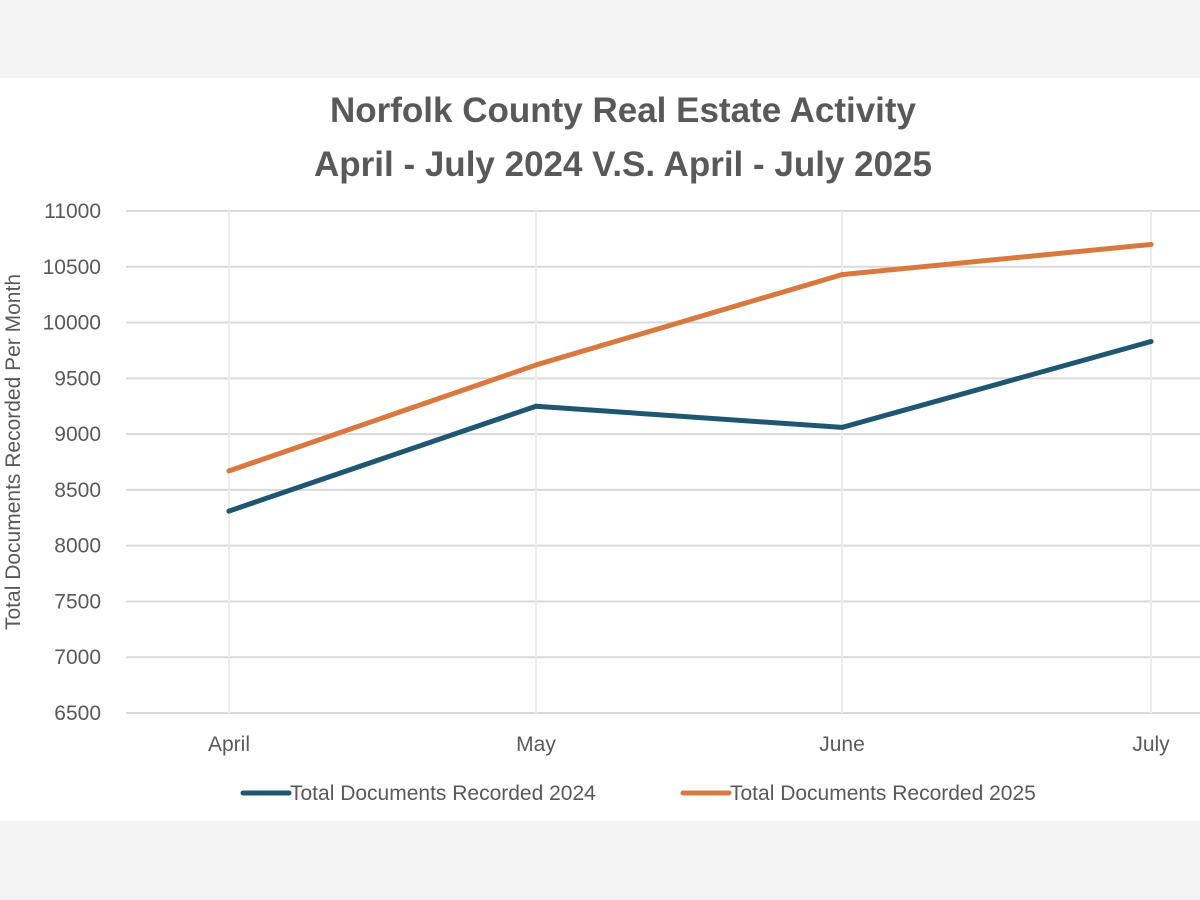  Describe the element at coordinates (77, 490) in the screenshot. I see `y-tick-label: 8500` at that location.